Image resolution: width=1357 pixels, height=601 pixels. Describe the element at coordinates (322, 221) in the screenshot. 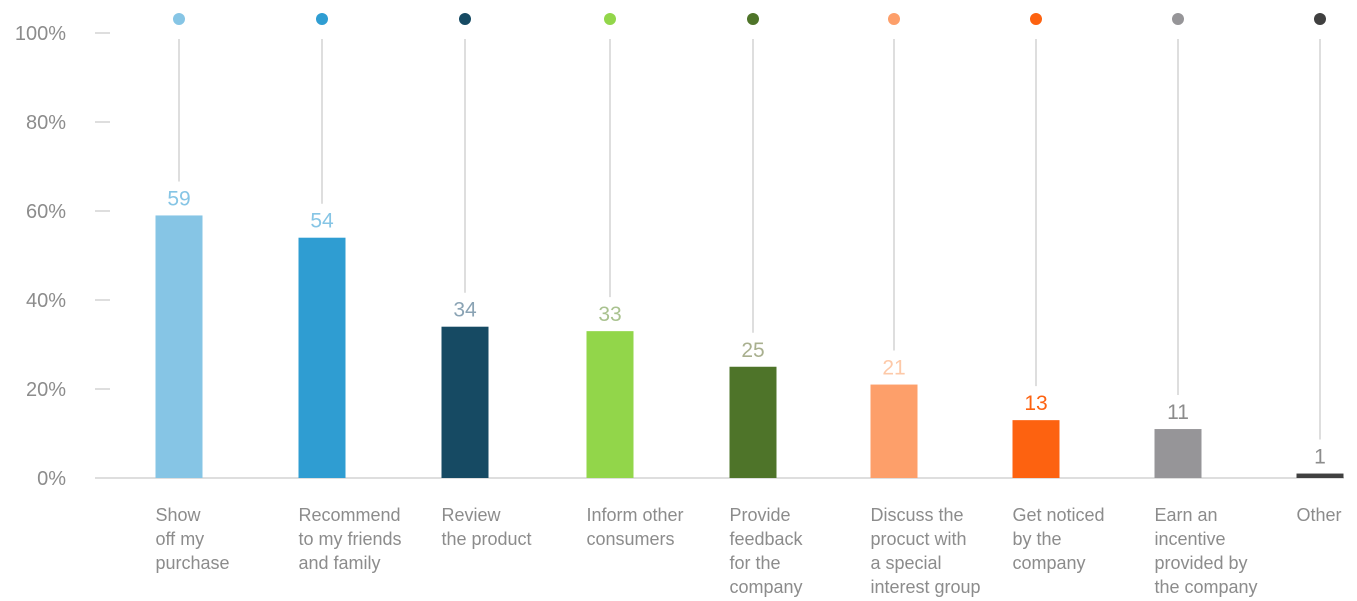

I see `value-label: 54` at that location.